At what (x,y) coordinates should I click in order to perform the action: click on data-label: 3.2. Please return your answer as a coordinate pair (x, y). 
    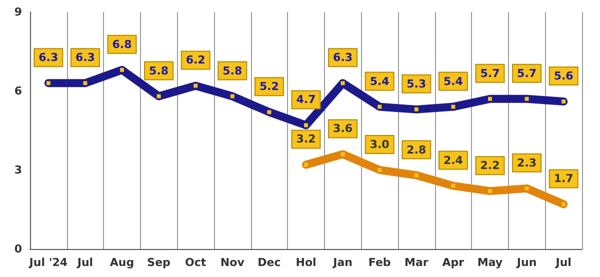
    Looking at the image, I should click on (306, 139).